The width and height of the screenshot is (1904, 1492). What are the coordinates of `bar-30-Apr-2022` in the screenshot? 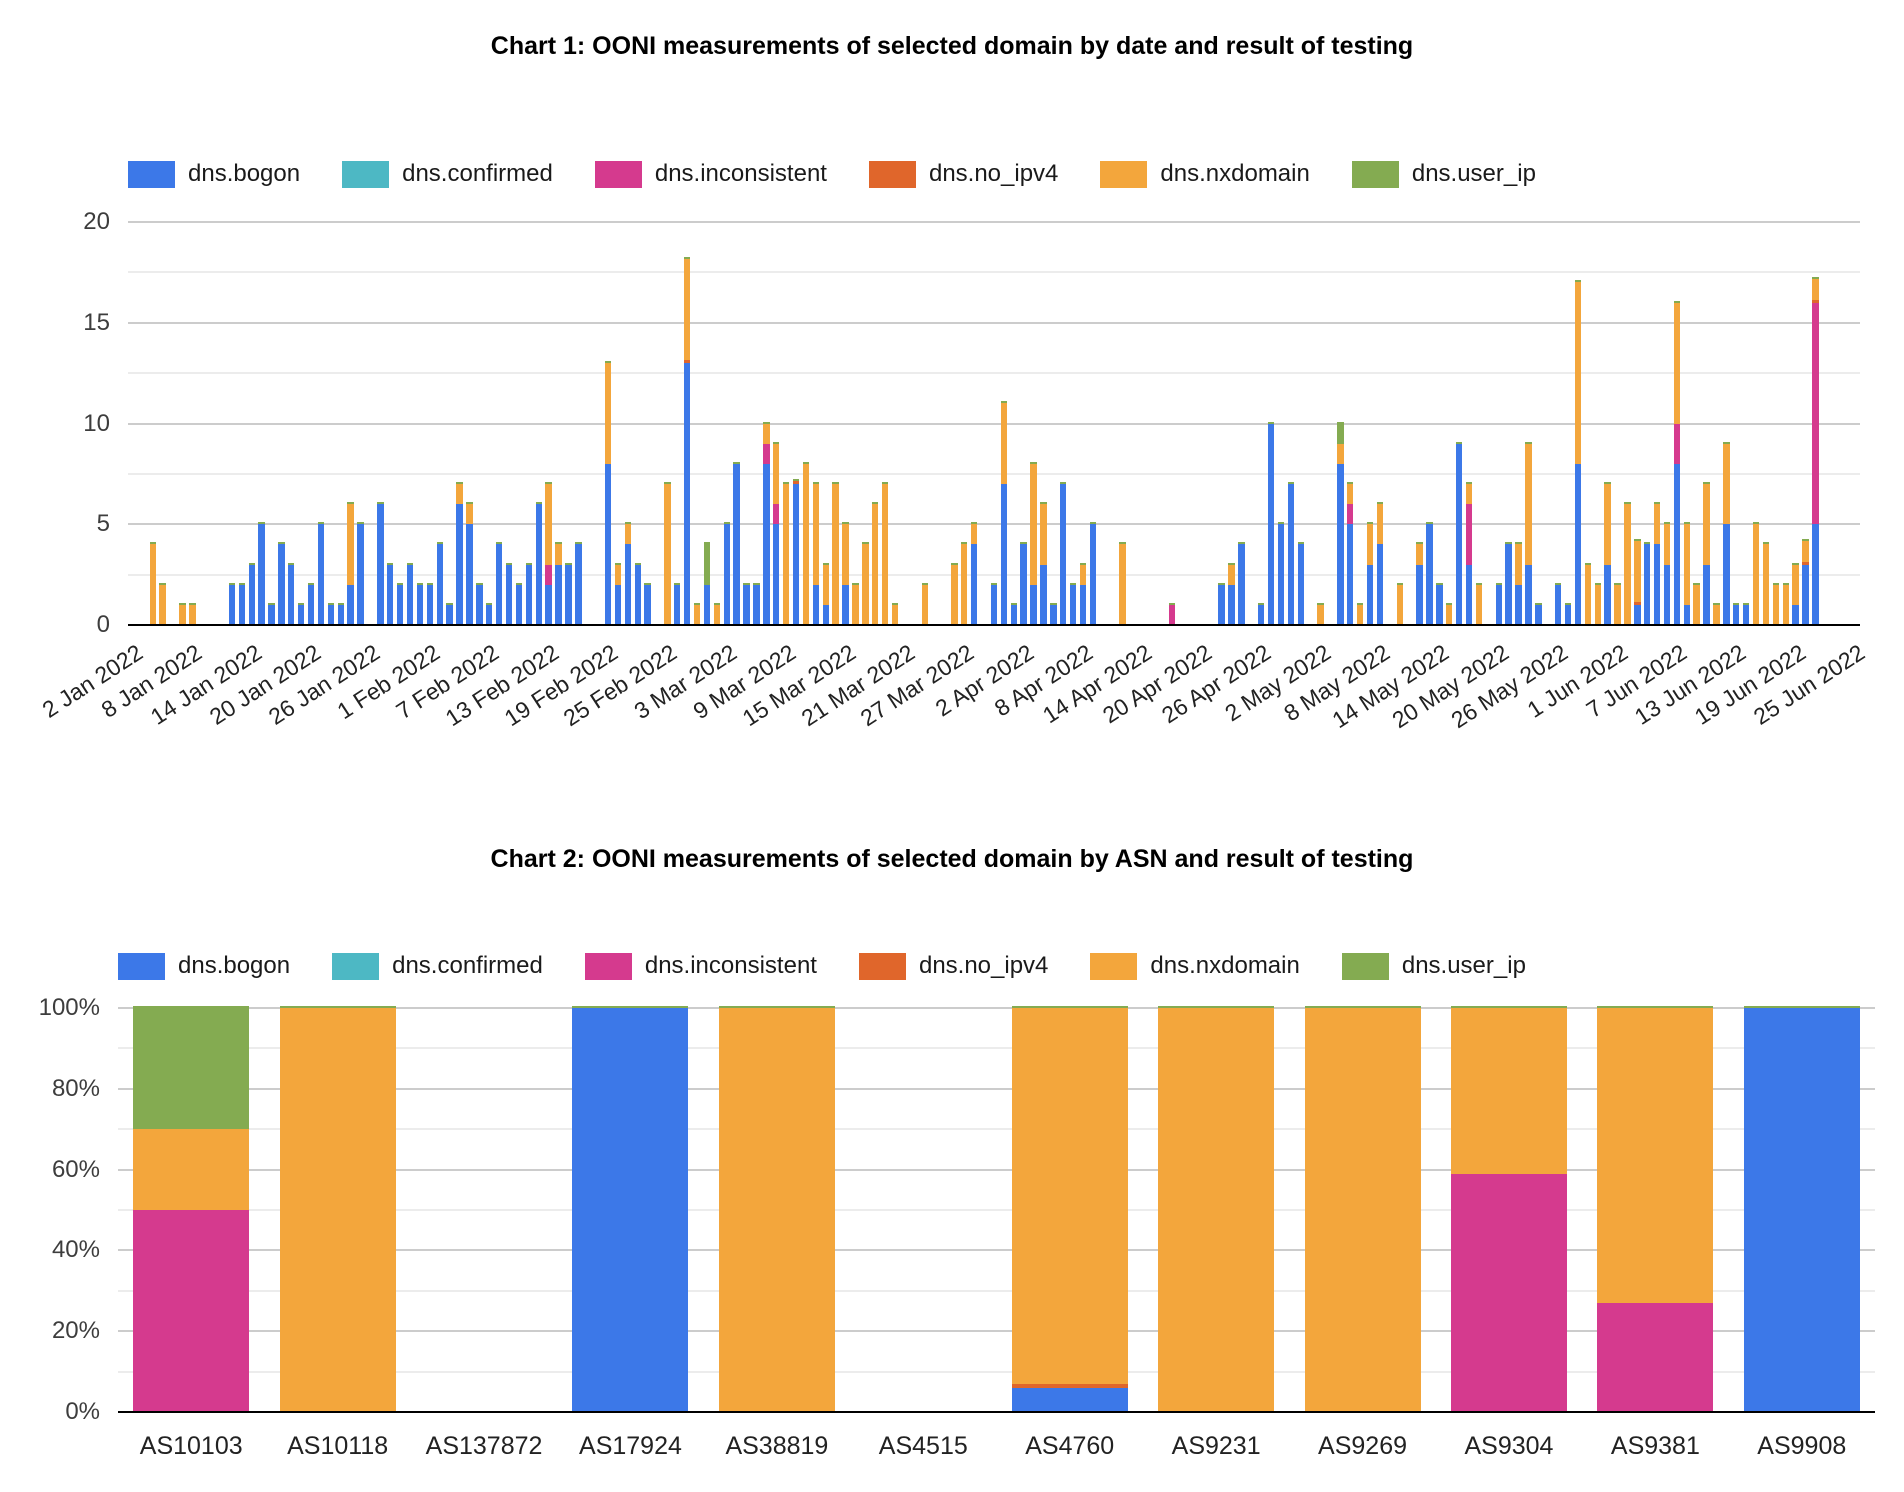 It's located at (1300, 583).